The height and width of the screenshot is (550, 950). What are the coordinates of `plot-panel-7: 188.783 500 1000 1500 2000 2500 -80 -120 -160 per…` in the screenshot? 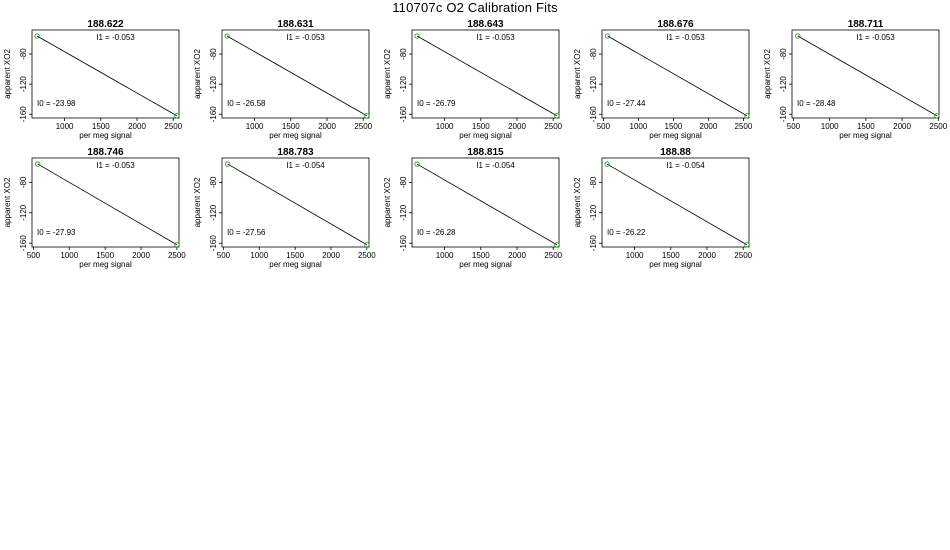 It's located at (284, 208).